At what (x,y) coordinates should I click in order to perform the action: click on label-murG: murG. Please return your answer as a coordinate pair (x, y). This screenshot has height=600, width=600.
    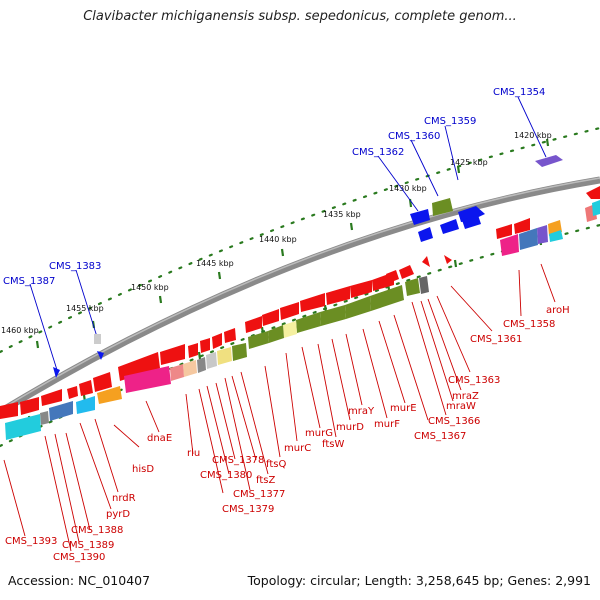
    Looking at the image, I should click on (319, 433).